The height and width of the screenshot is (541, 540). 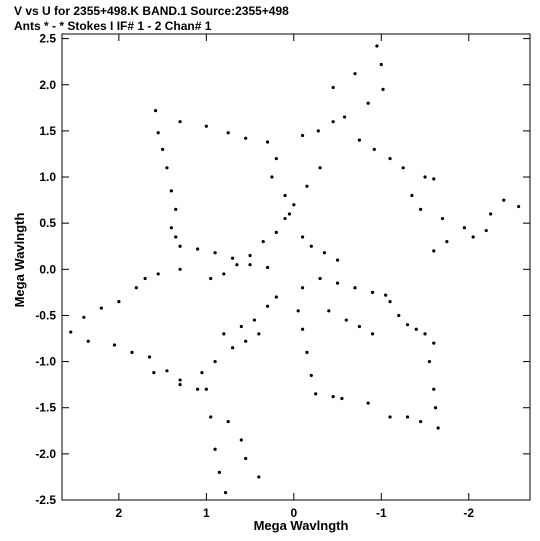 I want to click on y-tick-label: -2.0, so click(x=45, y=454).